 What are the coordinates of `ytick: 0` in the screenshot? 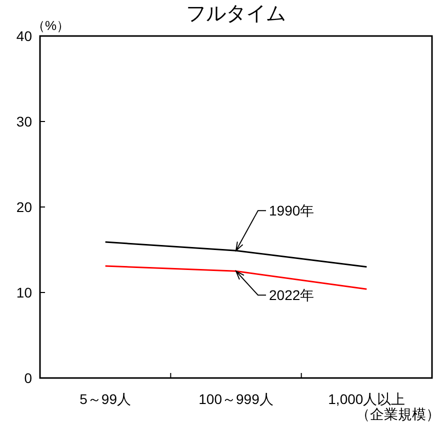 It's located at (28, 378).